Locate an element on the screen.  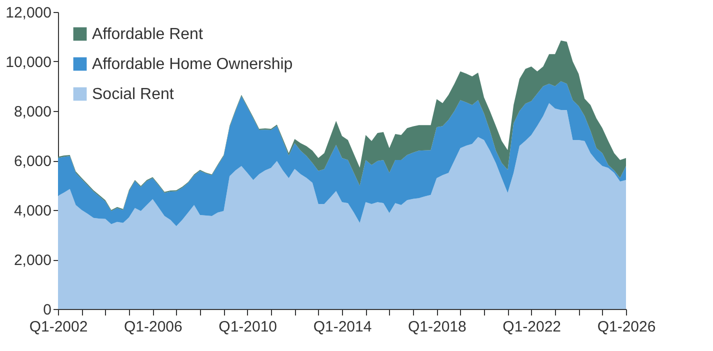
x-tick-label: Q1-2006 is located at coordinates (153, 327).